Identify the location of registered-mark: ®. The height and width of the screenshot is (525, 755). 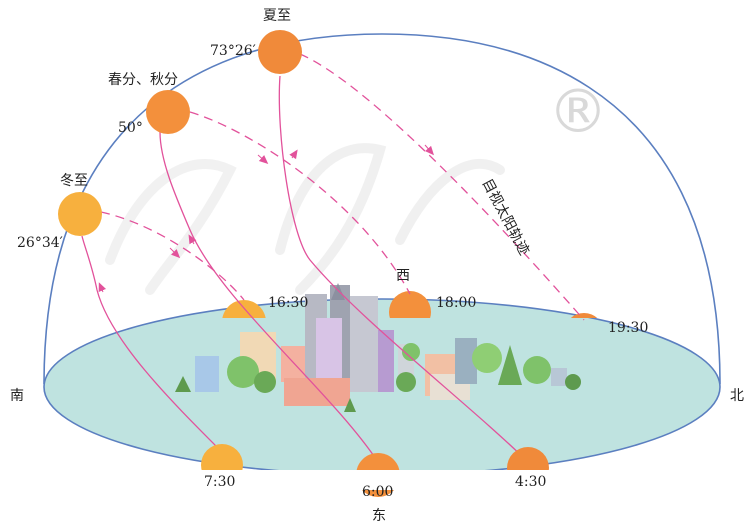
(578, 112).